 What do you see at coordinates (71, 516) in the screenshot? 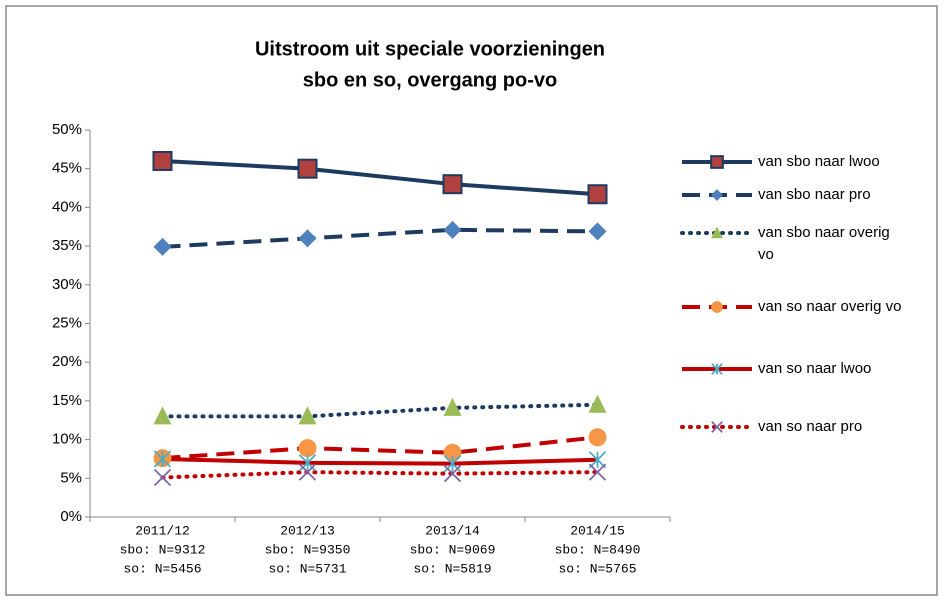
I see `y-tick-label: 0%` at bounding box center [71, 516].